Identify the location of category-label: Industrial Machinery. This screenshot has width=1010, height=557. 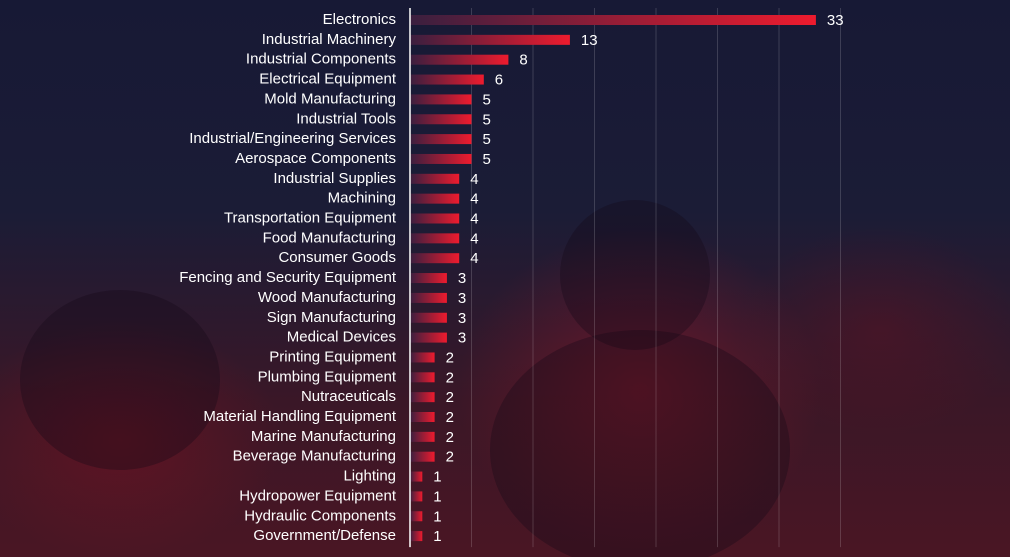
(329, 39).